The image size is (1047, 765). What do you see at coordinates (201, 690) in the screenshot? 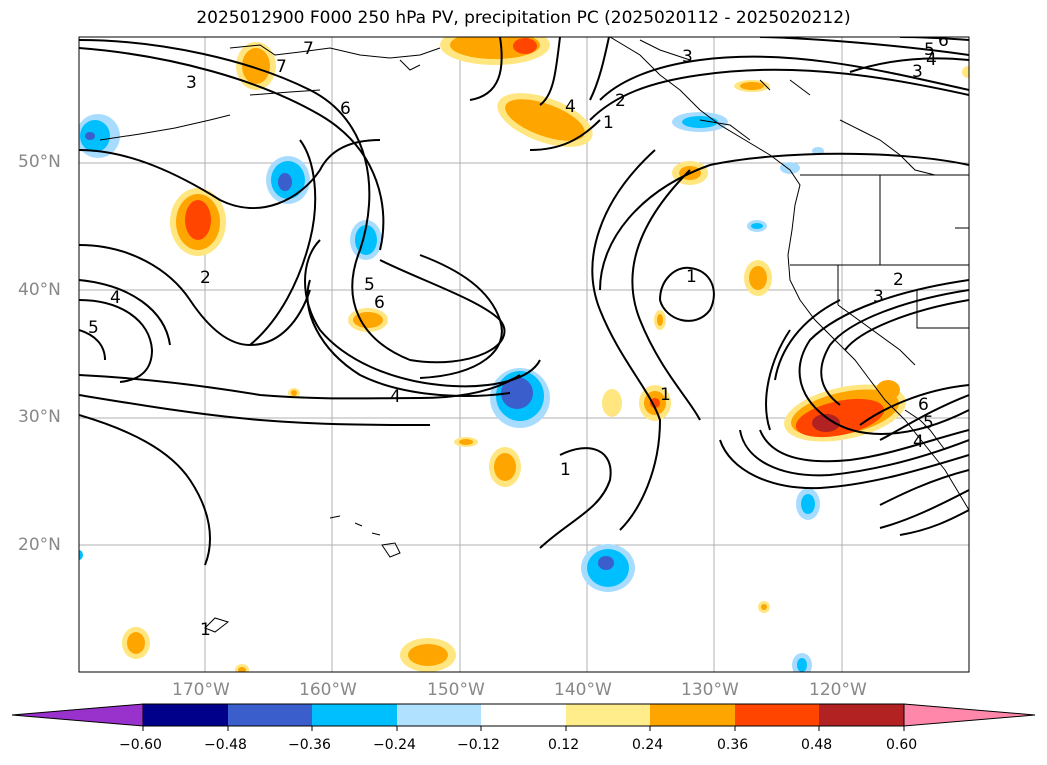
I see `longitude-label: 170°W` at bounding box center [201, 690].